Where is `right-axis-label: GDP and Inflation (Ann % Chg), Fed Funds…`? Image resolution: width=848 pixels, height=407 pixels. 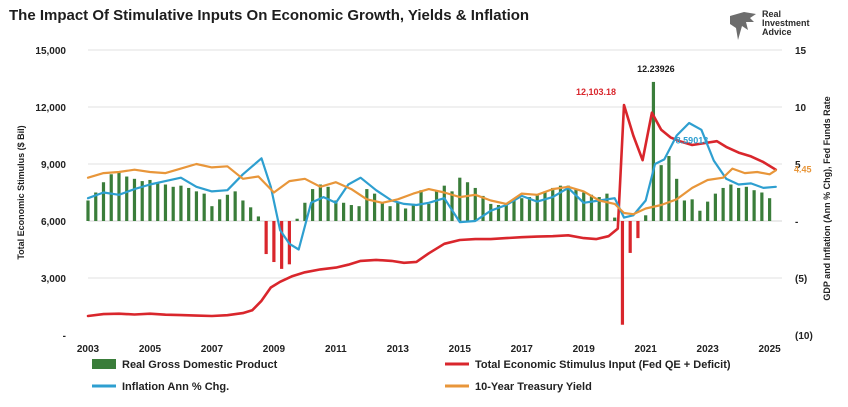
right-axis-label: GDP and Inflation (Ann % Chg), Fed Funds… is located at coordinates (827, 198).